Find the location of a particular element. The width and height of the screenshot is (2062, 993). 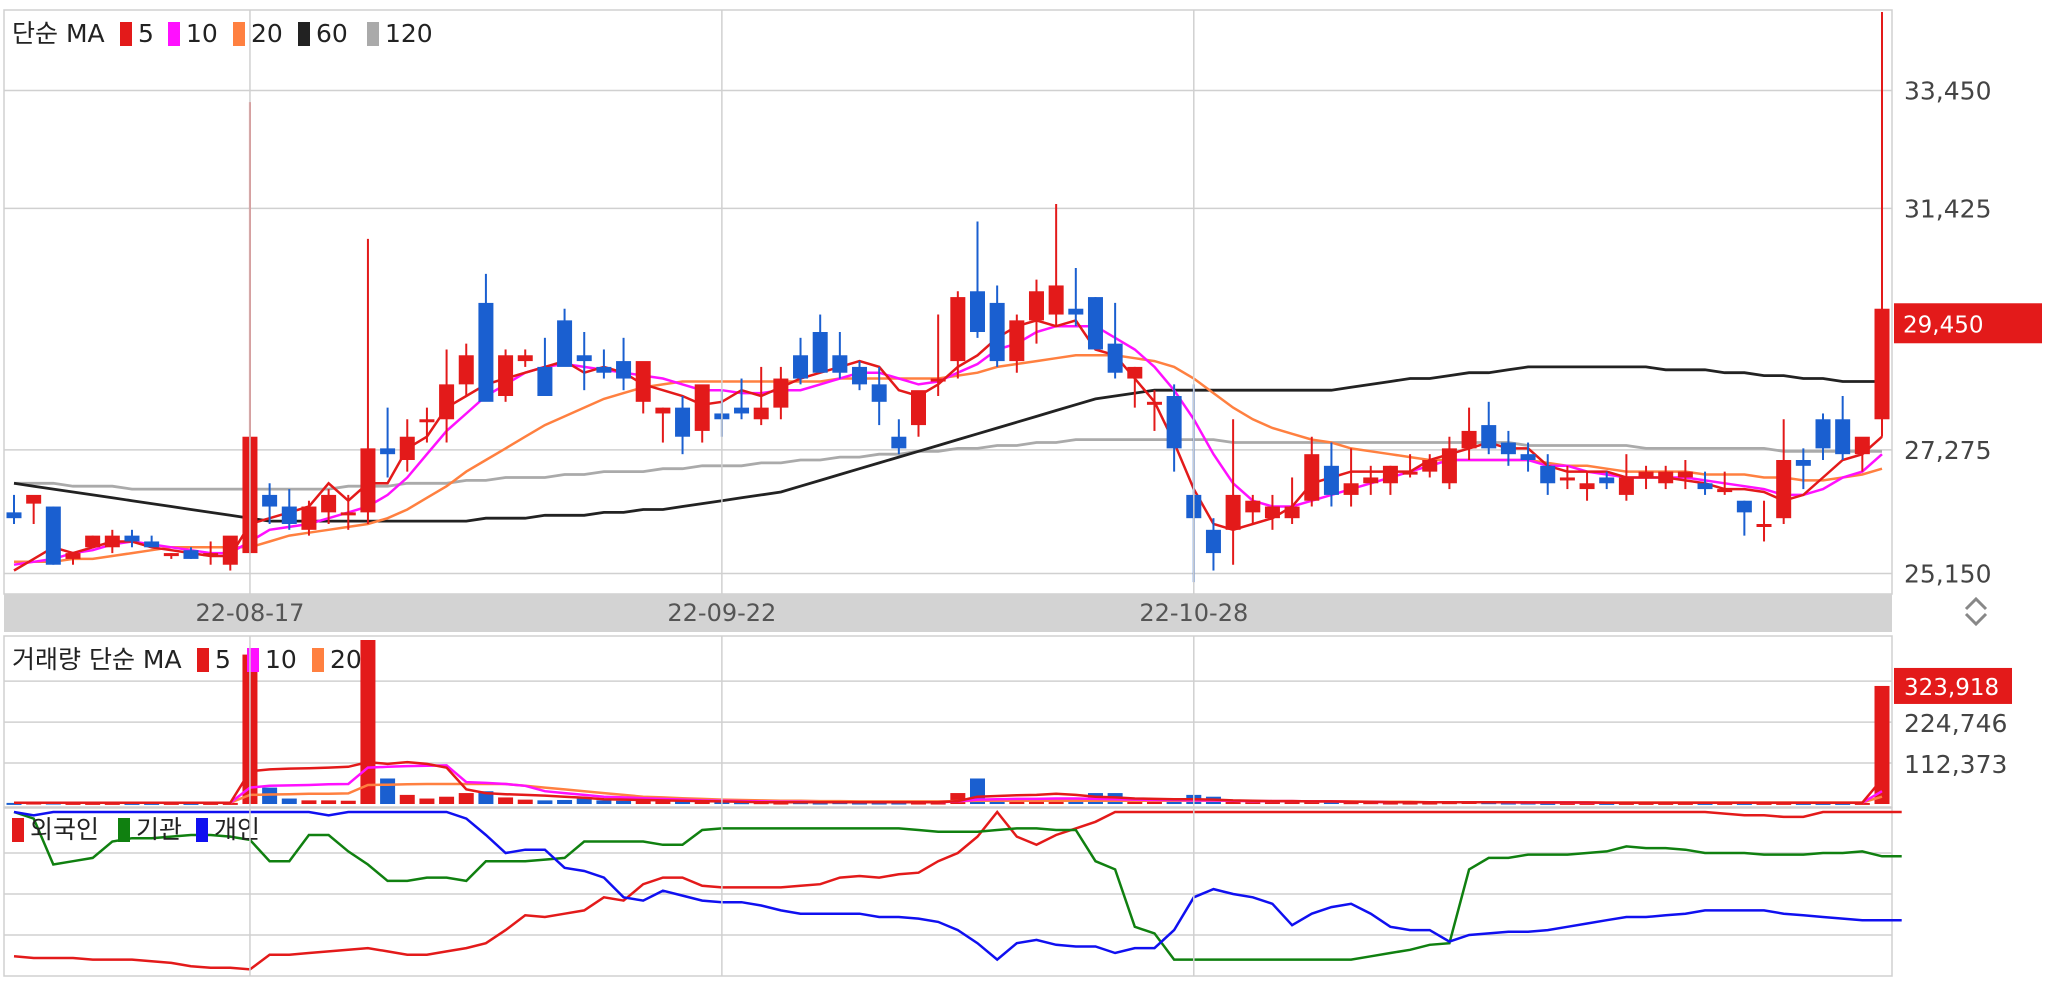

date-axis: 22-08-17 22-09-22 22-10-28 is located at coordinates (996, 613).